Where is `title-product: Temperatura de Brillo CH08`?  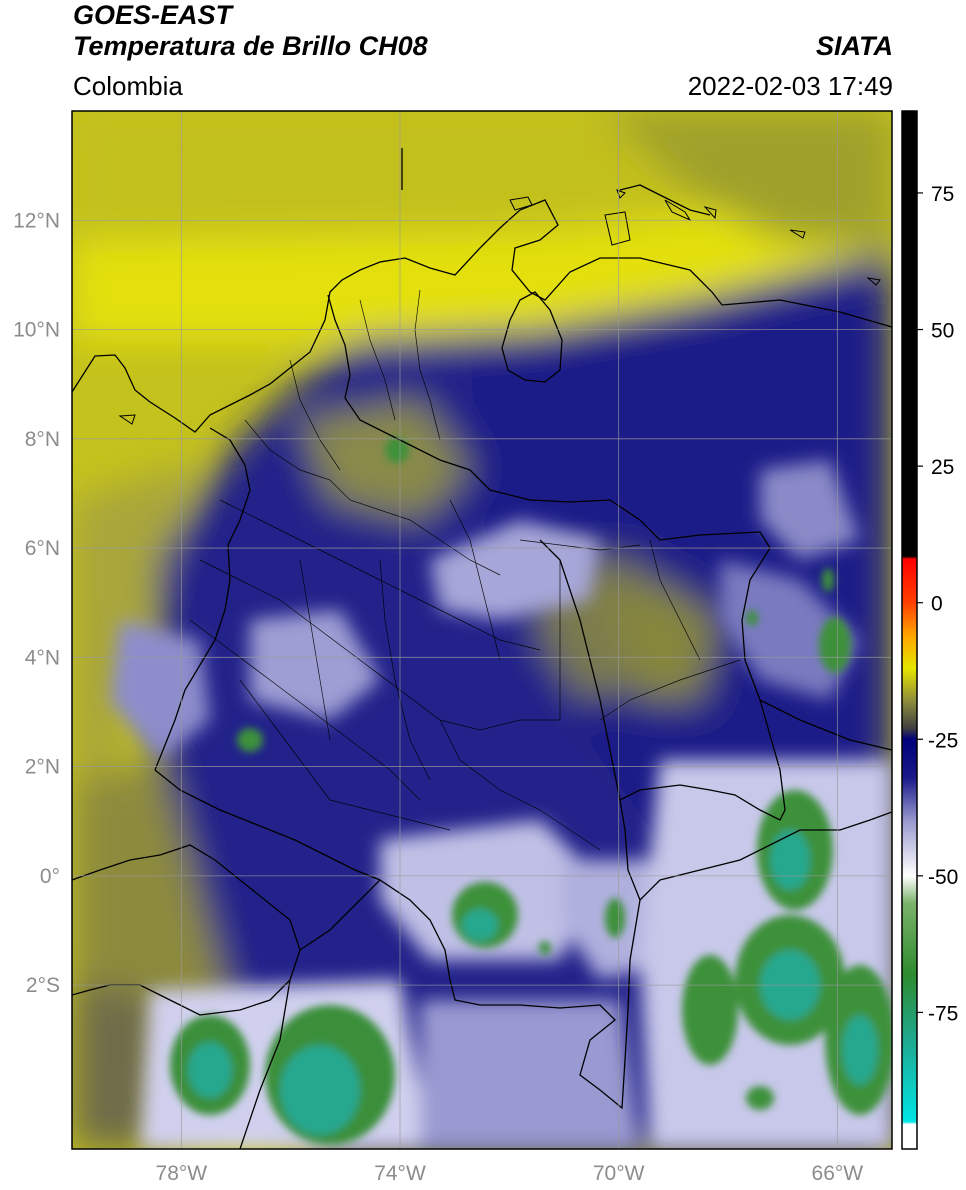
title-product: Temperatura de Brillo CH08 is located at coordinates (250, 46).